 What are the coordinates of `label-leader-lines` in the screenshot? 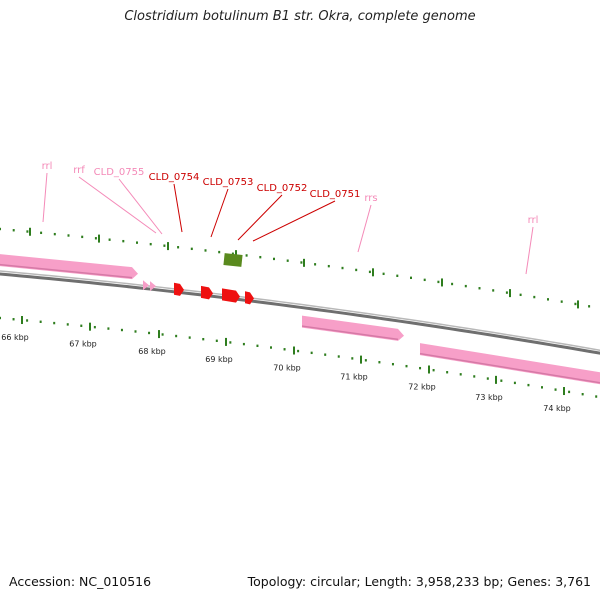 It's located at (288, 223).